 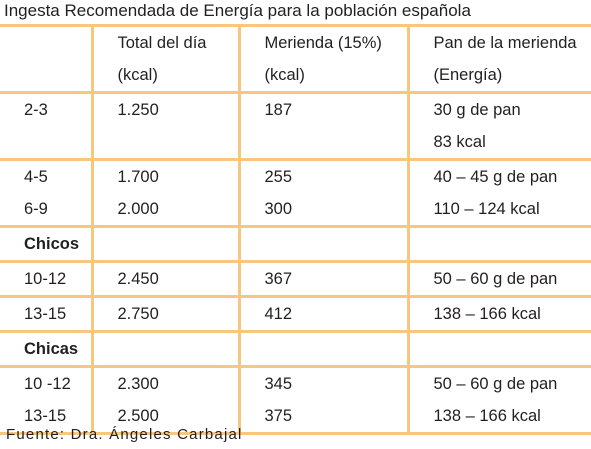 I want to click on total-cell: 2.450, so click(x=165, y=279).